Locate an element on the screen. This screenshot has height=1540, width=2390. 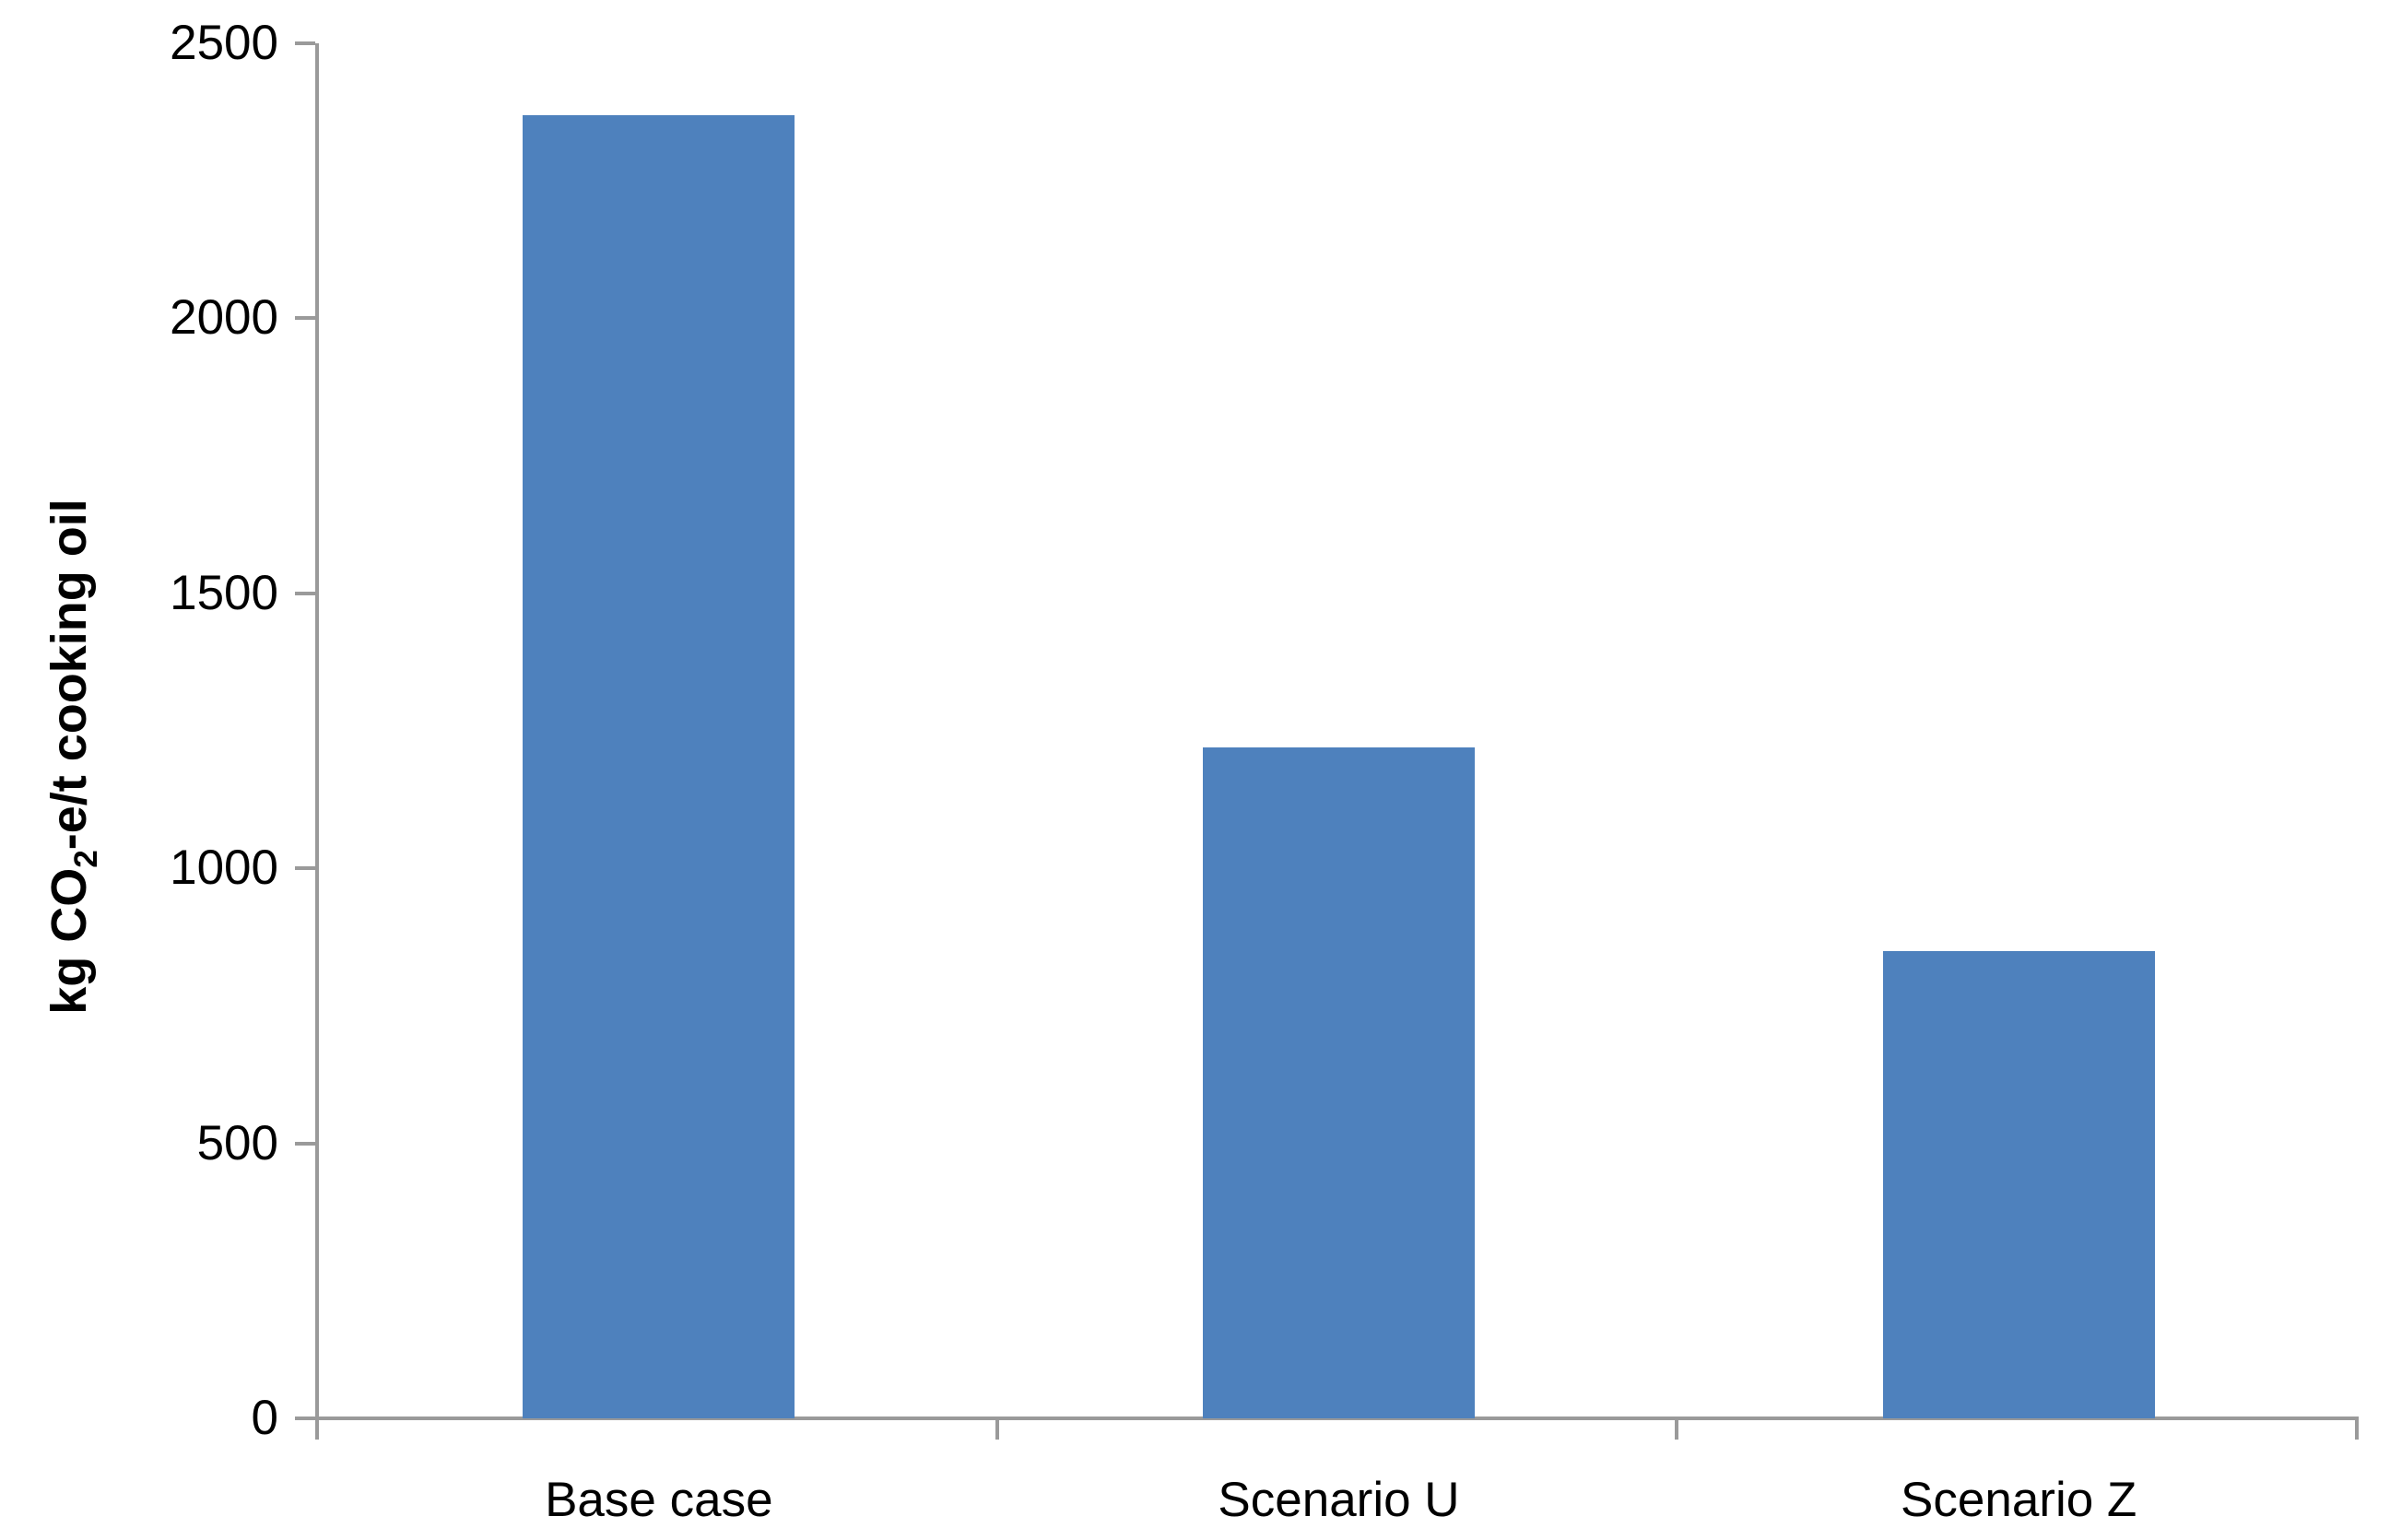
bar-base-case is located at coordinates (659, 766).